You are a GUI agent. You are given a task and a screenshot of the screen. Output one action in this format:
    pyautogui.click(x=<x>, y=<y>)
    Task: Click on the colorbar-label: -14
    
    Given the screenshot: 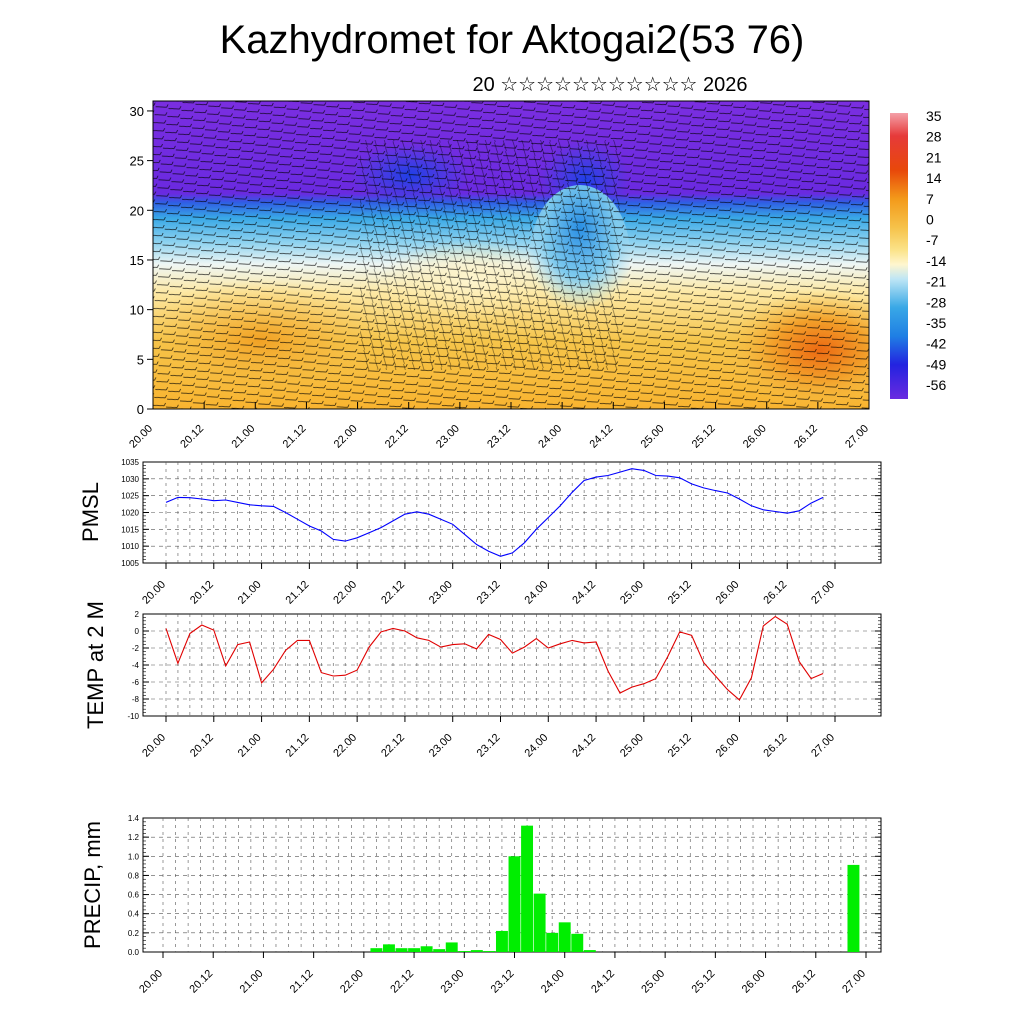 What is the action you would take?
    pyautogui.click(x=936, y=261)
    